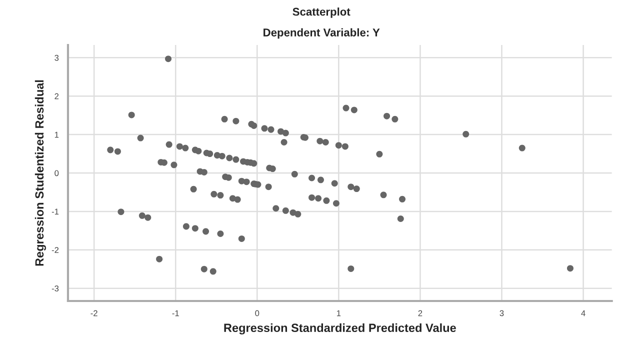 Image resolution: width=618 pixels, height=346 pixels. What do you see at coordinates (55, 289) in the screenshot?
I see `y-tick-label: -3` at bounding box center [55, 289].